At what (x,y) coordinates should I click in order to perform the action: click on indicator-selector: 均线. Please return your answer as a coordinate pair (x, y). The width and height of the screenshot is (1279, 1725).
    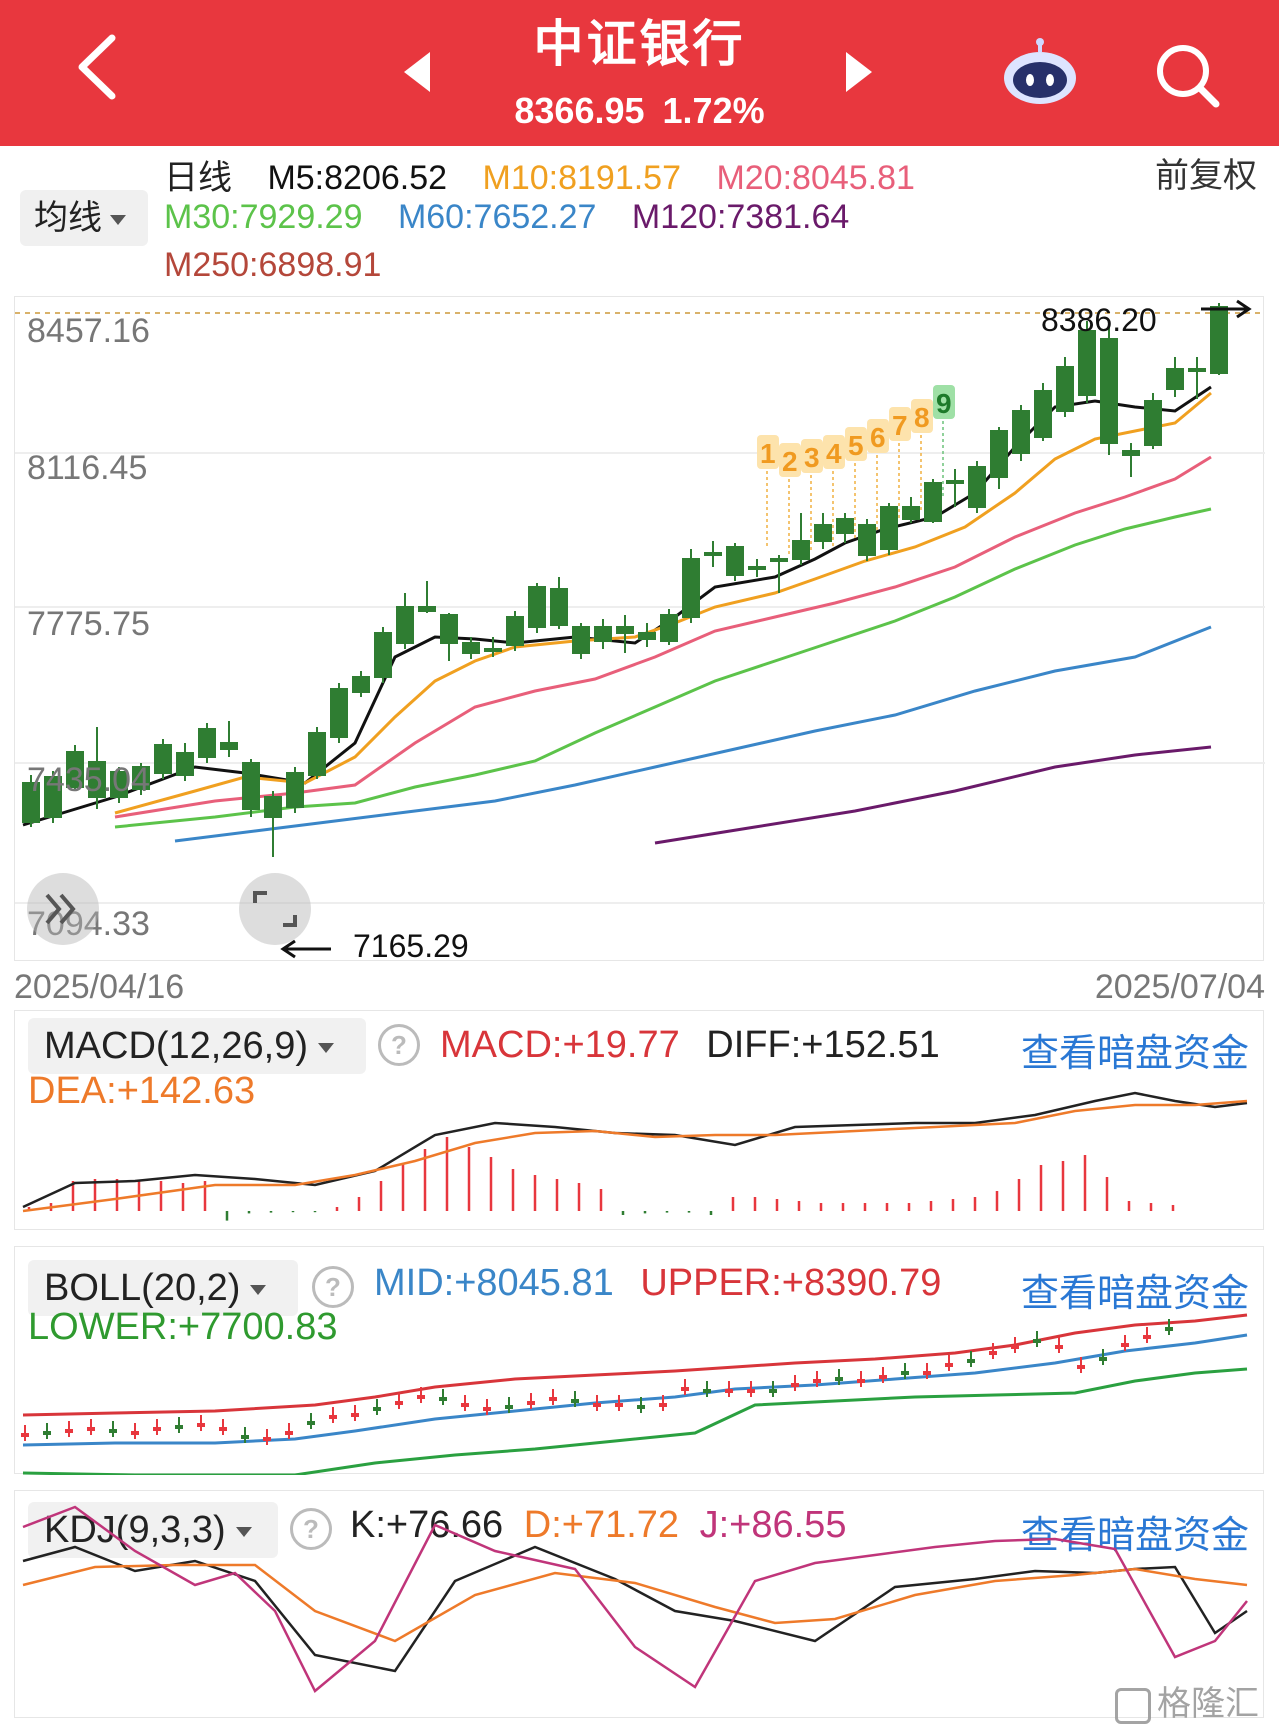
    Looking at the image, I should click on (84, 218).